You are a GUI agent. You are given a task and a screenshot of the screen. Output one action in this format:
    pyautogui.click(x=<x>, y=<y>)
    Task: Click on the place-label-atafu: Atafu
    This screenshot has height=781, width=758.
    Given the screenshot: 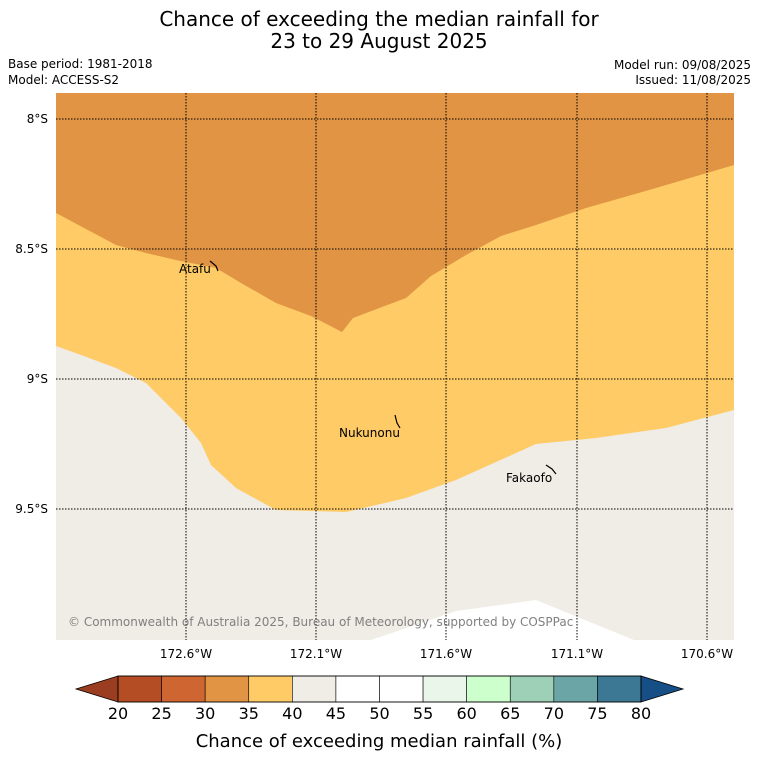 What is the action you would take?
    pyautogui.click(x=195, y=269)
    